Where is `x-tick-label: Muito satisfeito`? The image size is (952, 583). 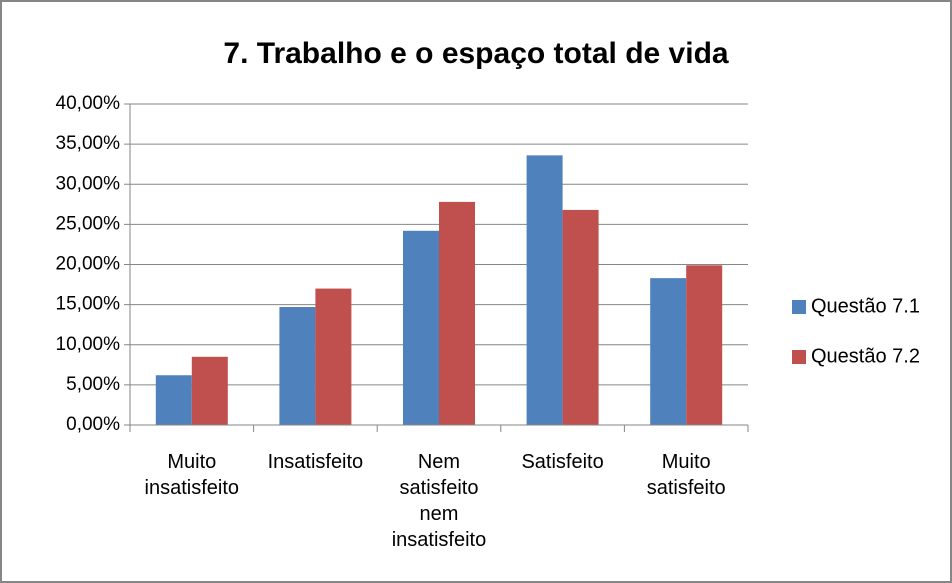
x-tick-label: Muito satisfeito is located at coordinates (686, 475).